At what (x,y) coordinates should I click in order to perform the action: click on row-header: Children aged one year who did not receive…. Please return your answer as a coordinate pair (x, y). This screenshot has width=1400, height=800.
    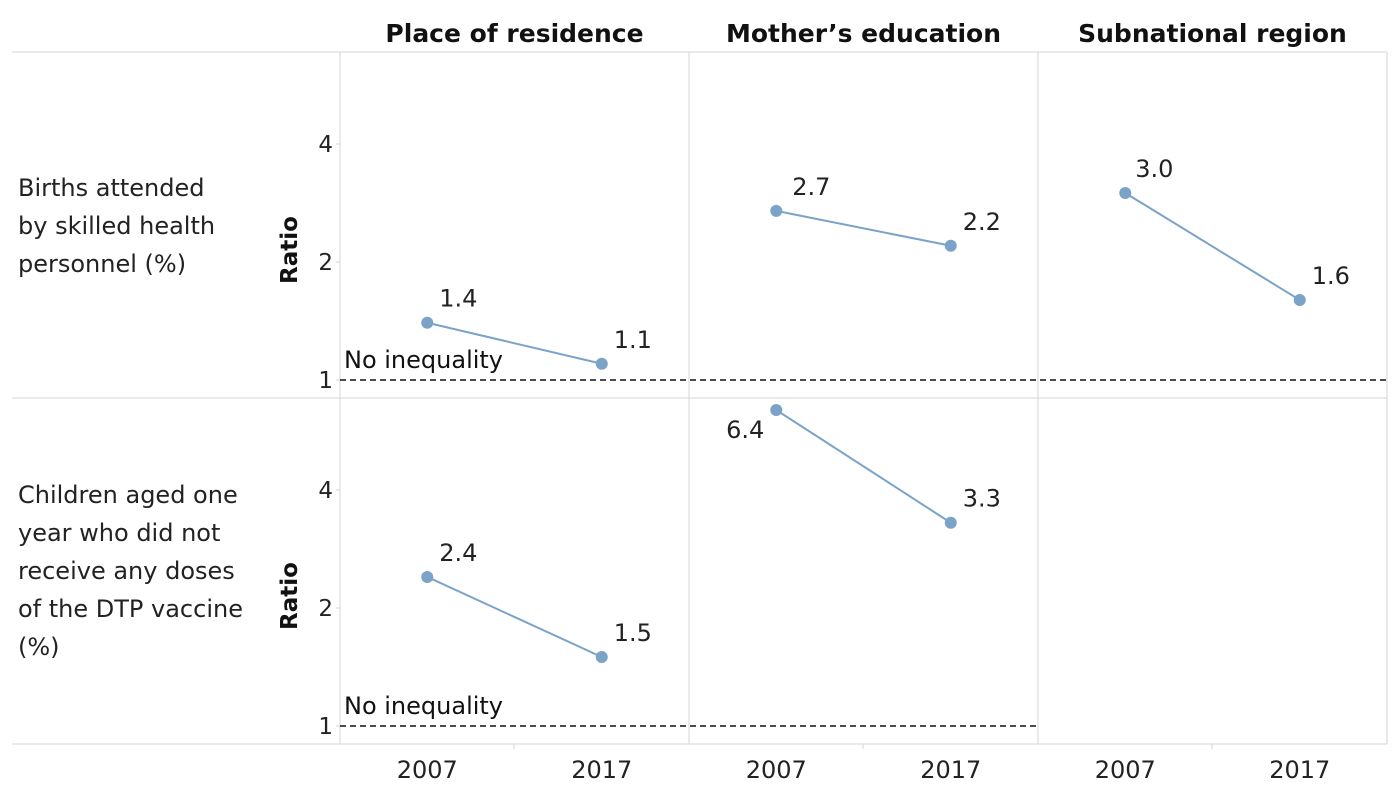
    Looking at the image, I should click on (130, 571).